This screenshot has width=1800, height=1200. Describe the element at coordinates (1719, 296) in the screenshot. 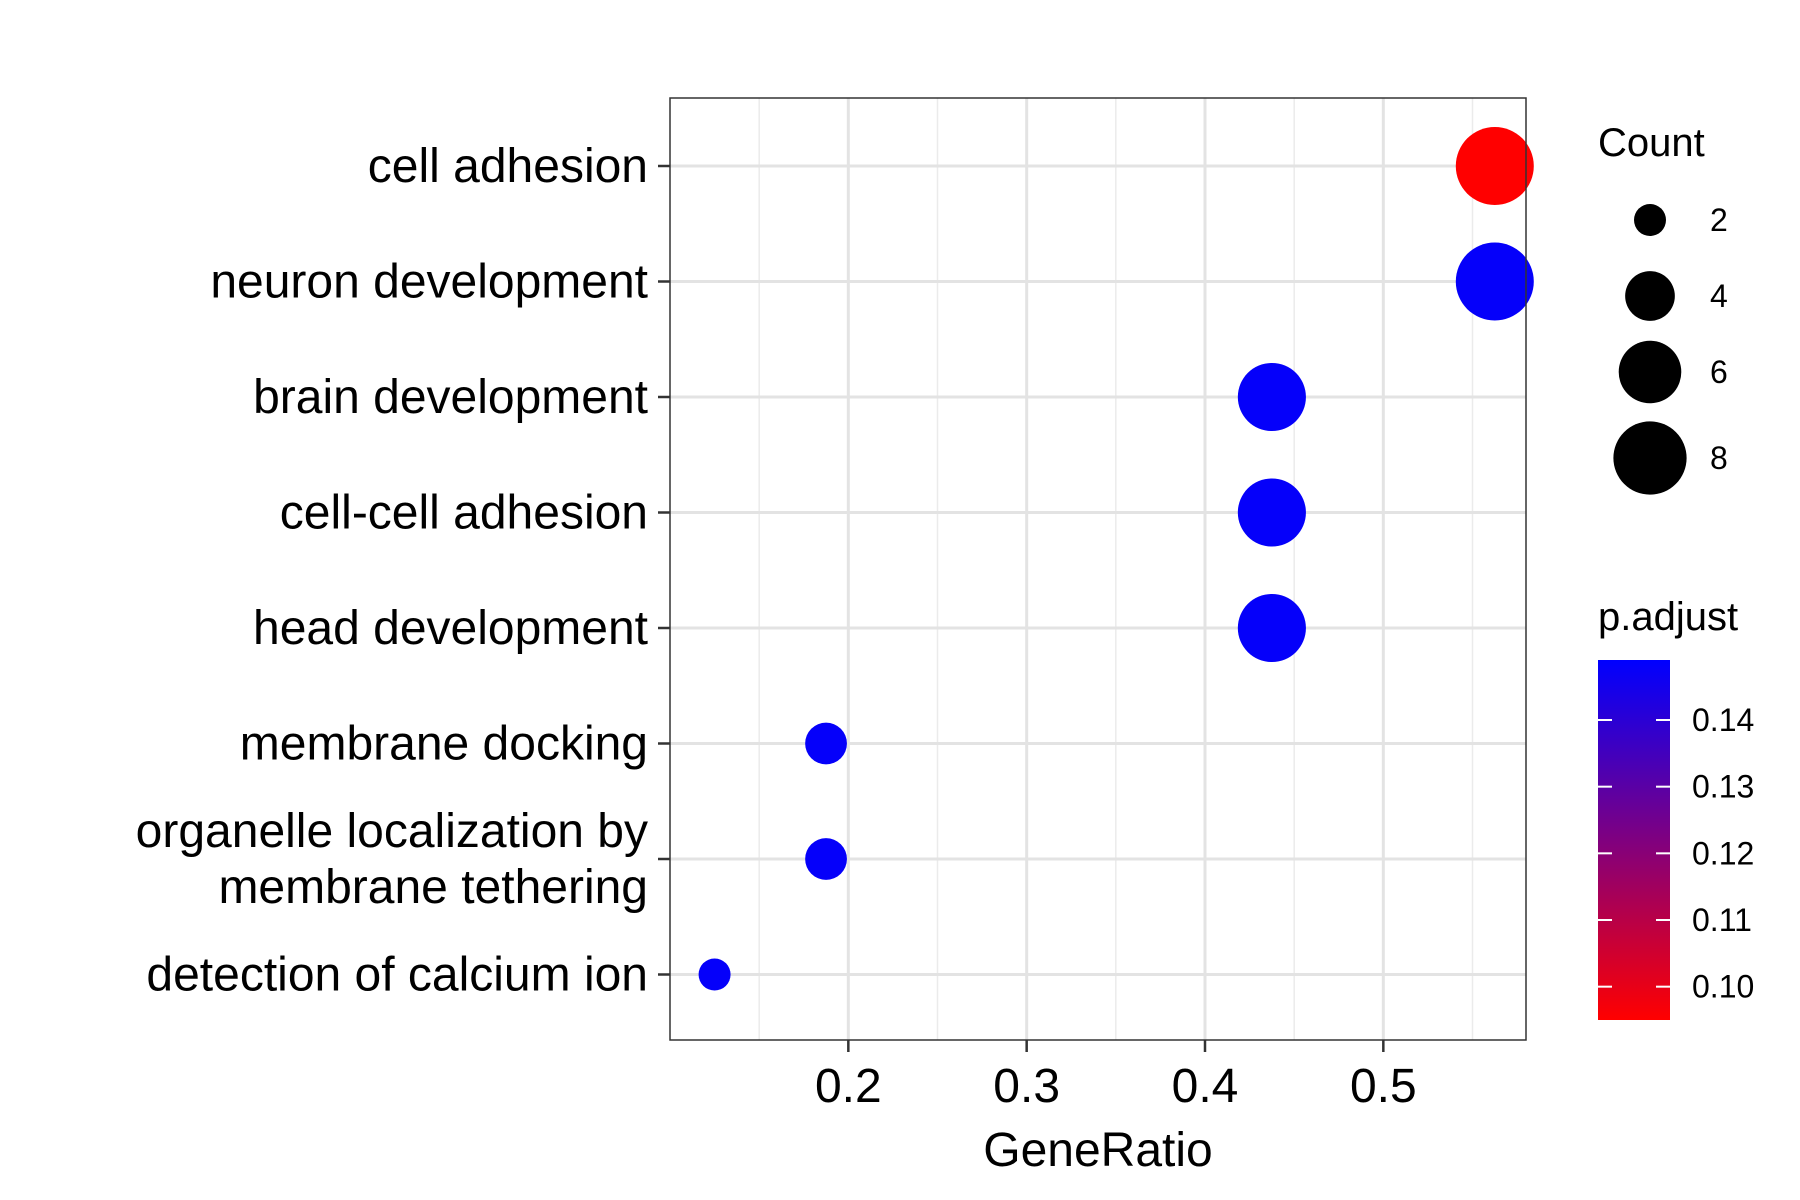

I see `count-legend-label: 4` at that location.